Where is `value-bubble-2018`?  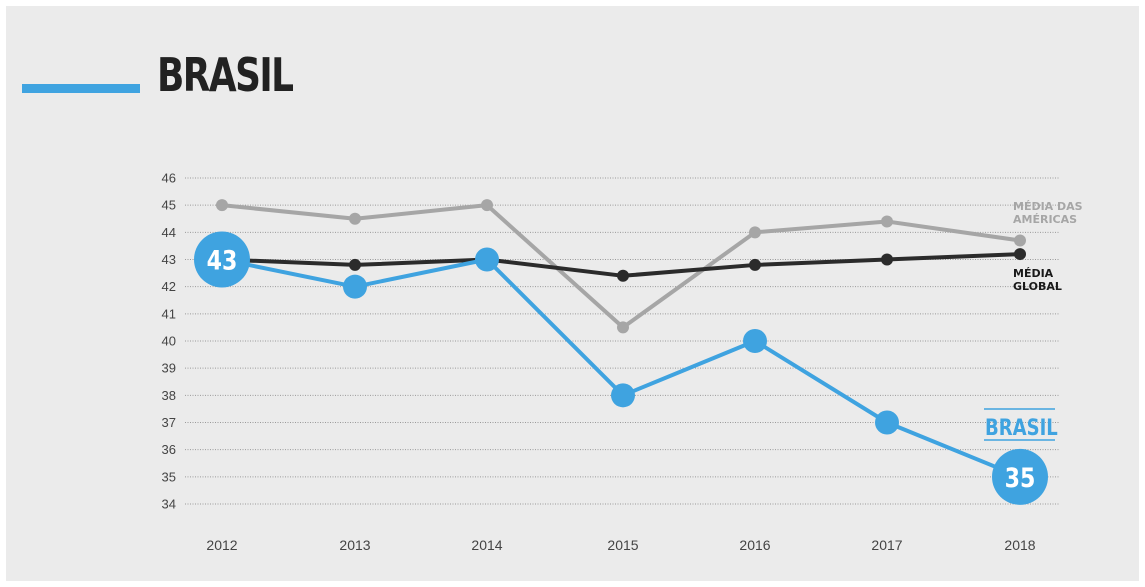 value-bubble-2018 is located at coordinates (1020, 476).